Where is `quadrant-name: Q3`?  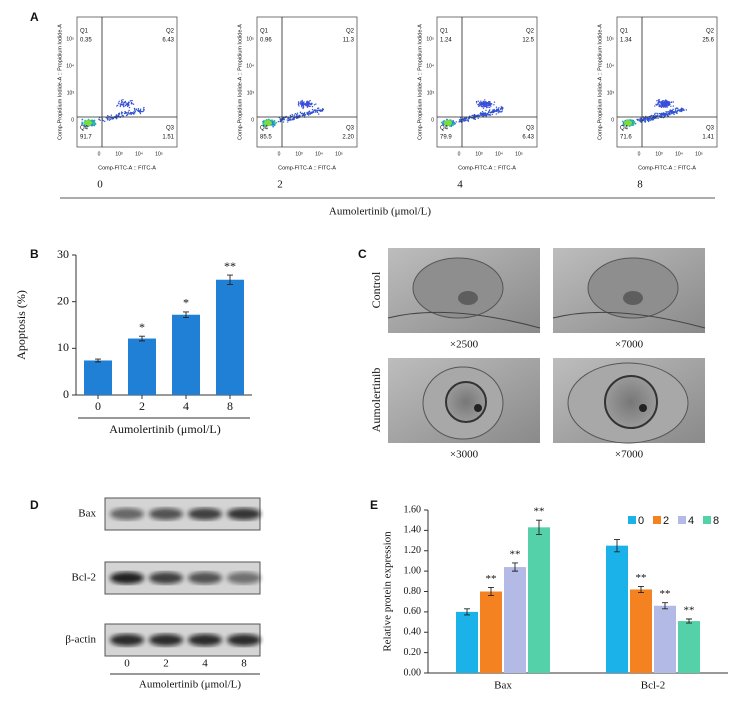
quadrant-name: Q3 is located at coordinates (710, 129).